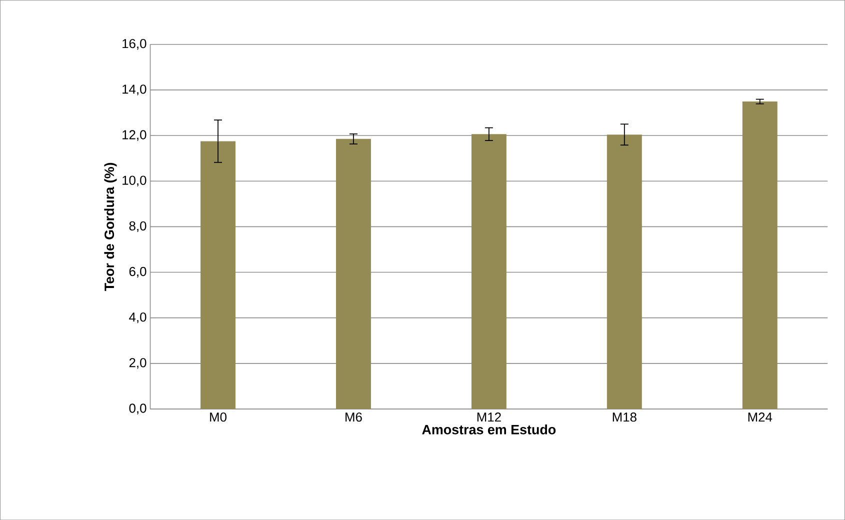 This screenshot has height=520, width=845. What do you see at coordinates (137, 409) in the screenshot?
I see `y-tick-label: 0,0` at bounding box center [137, 409].